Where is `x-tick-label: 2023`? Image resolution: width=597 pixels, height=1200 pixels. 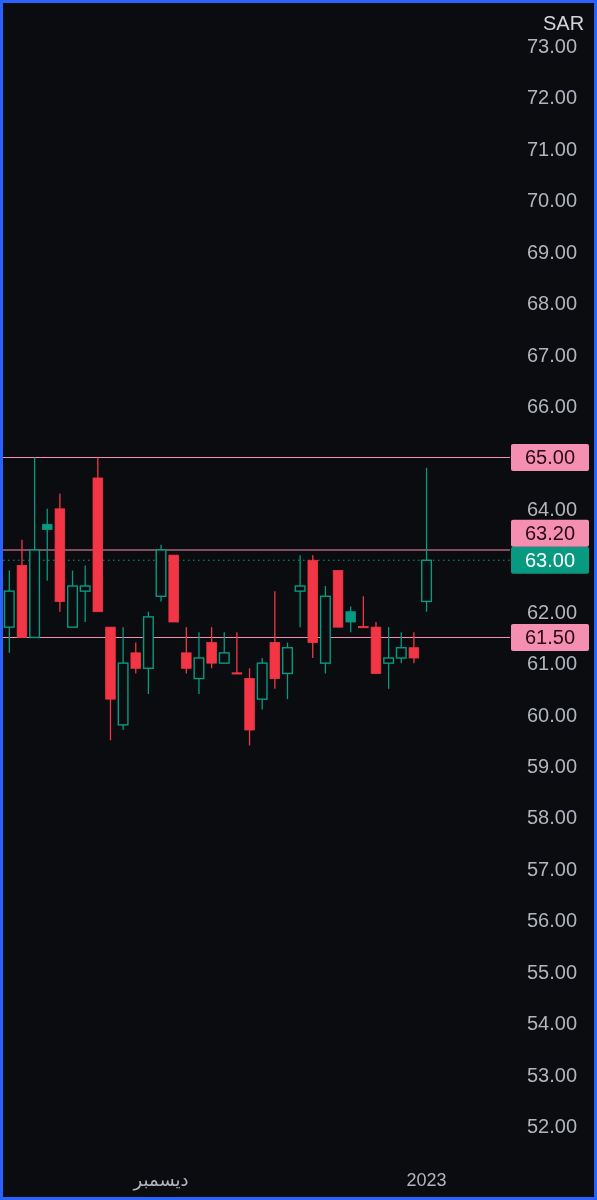
x-tick-label: 2023 is located at coordinates (426, 1180).